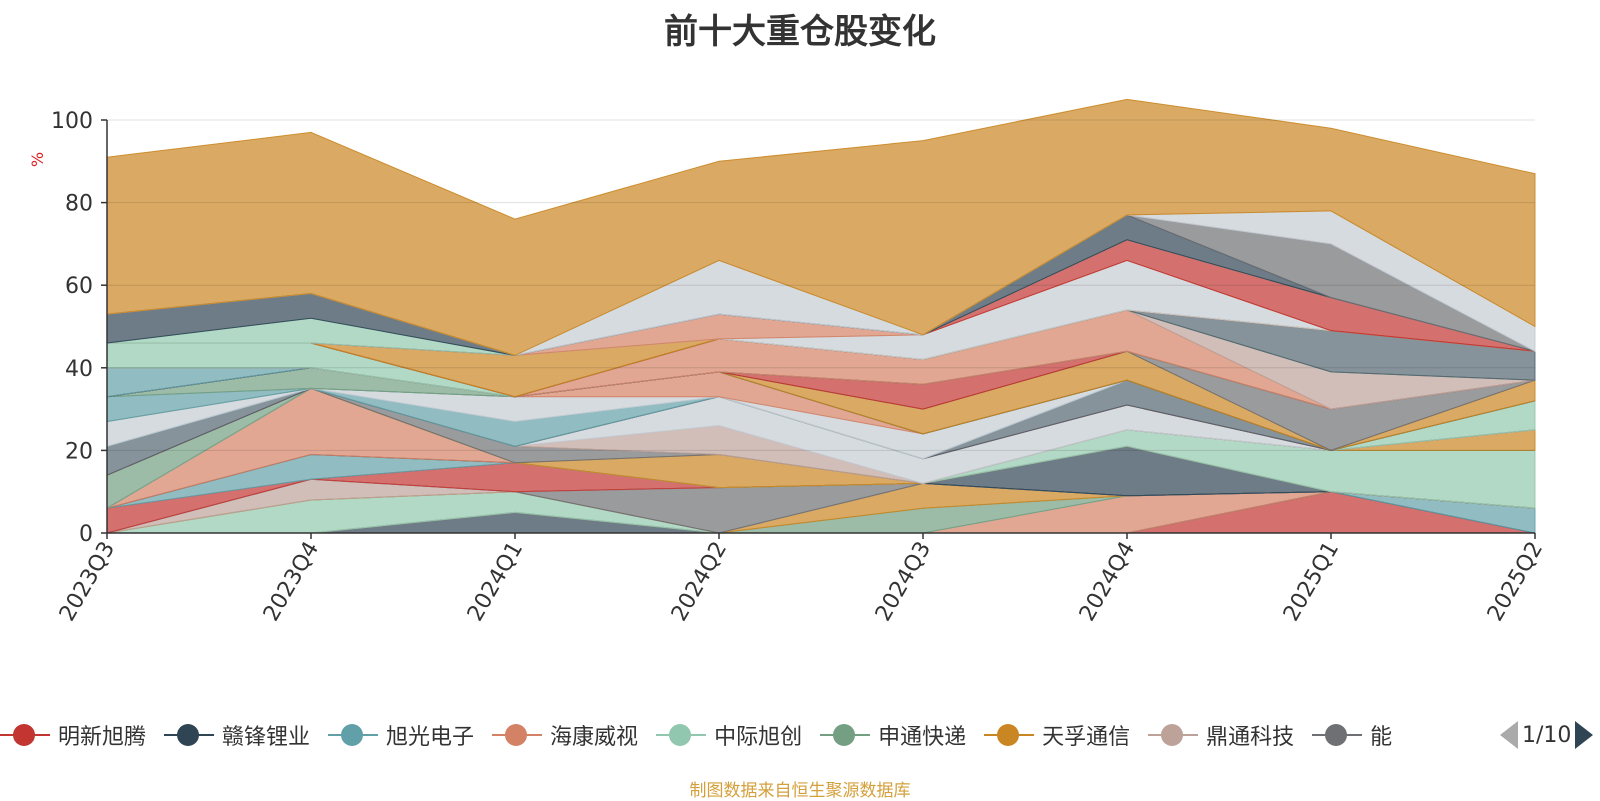 The image size is (1600, 801). I want to click on legend-page-indicator: 1/10, so click(1547, 735).